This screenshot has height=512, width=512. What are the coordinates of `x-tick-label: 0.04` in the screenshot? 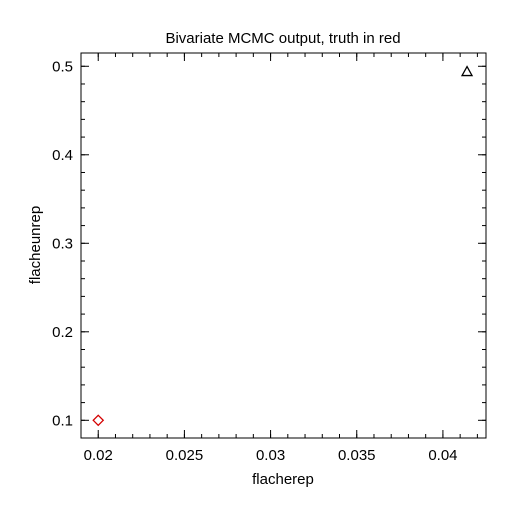 It's located at (442, 455).